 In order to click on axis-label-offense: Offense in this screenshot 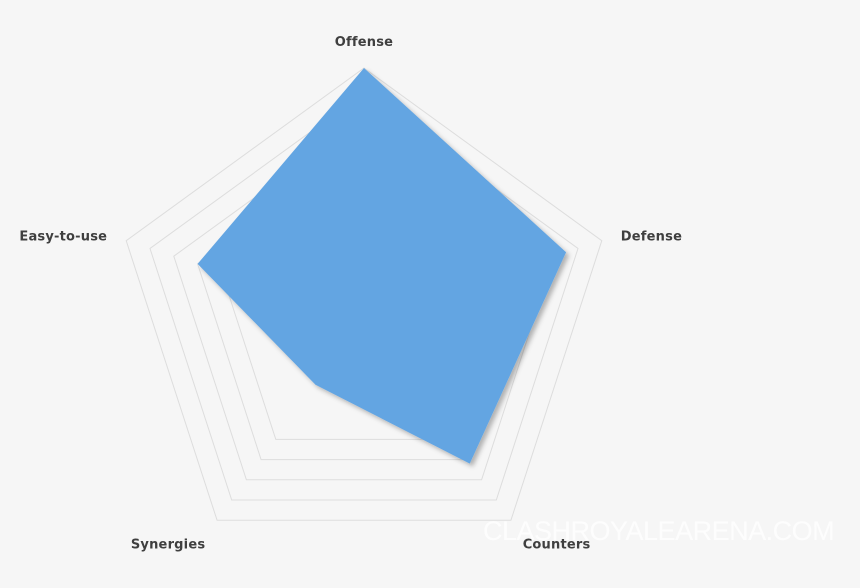, I will do `click(364, 42)`.